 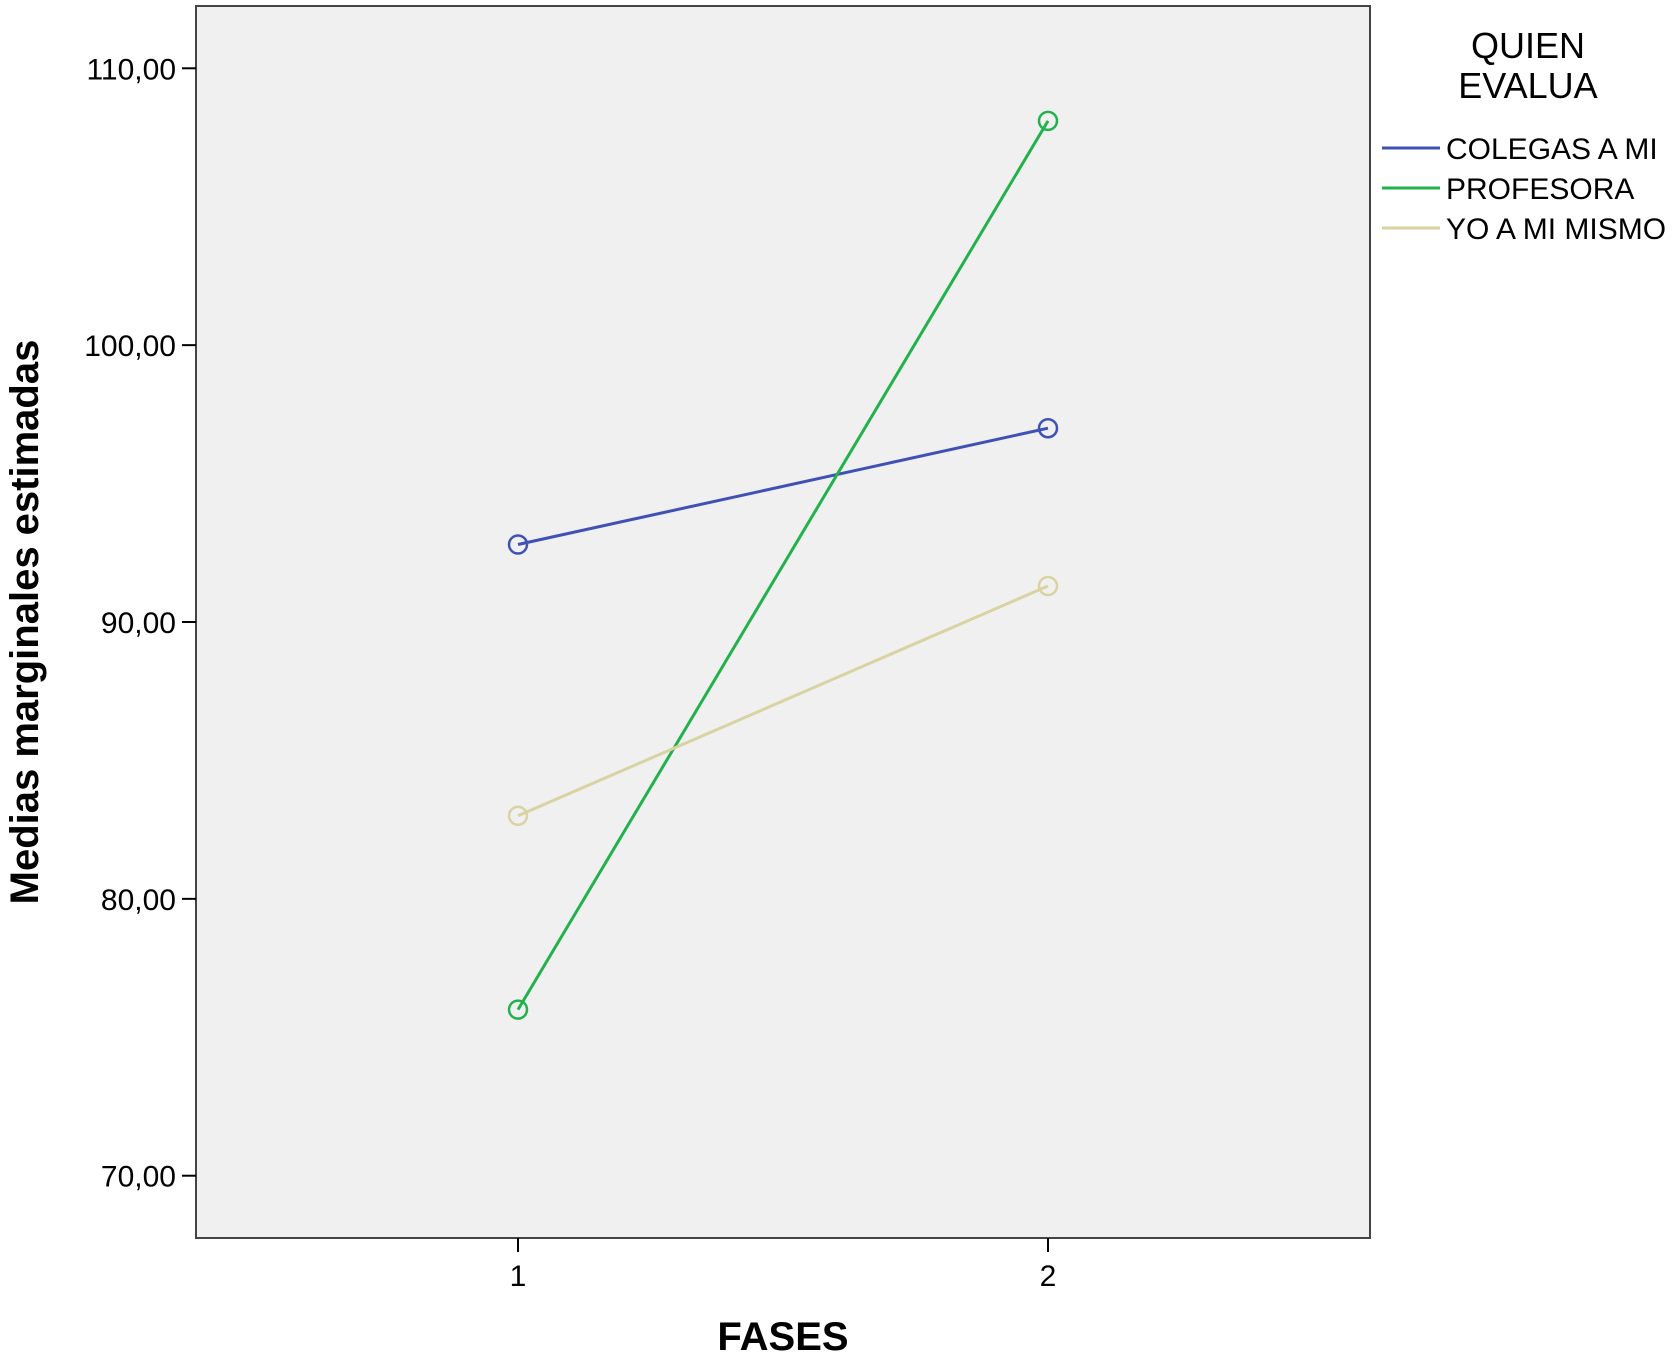 What do you see at coordinates (130, 346) in the screenshot?
I see `y-tick-label-3: 100,00` at bounding box center [130, 346].